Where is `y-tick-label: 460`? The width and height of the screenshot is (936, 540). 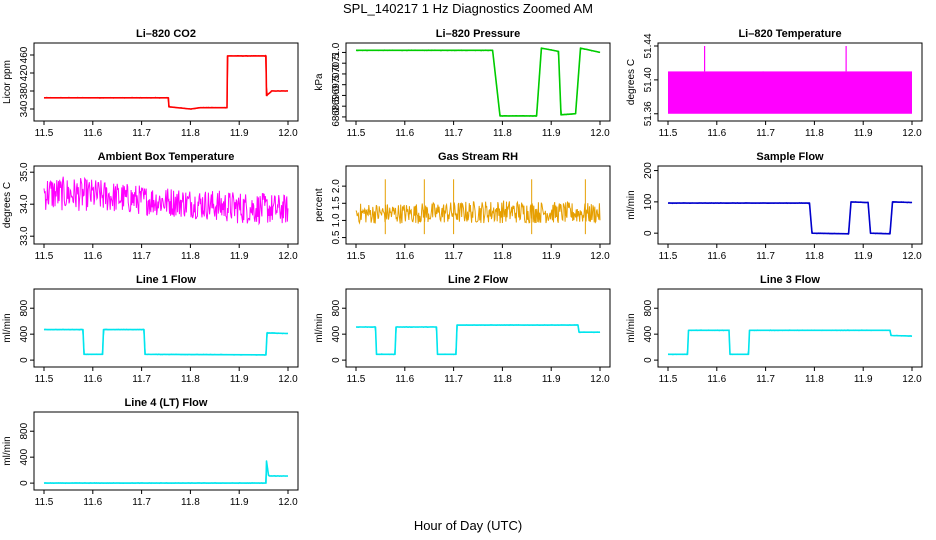
y-tick-label: 460 is located at coordinates (24, 54).